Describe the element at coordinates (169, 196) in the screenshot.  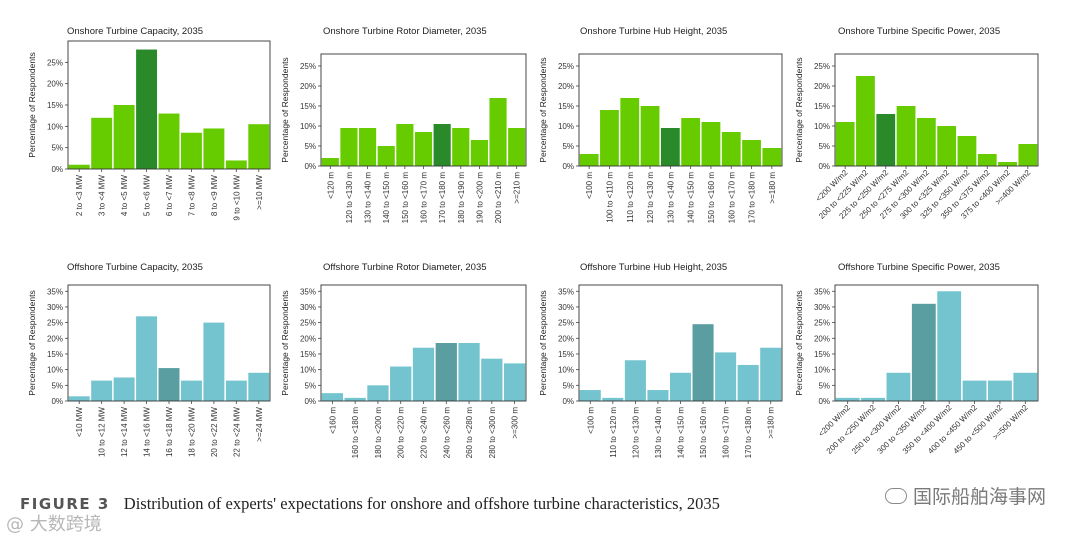
I see `x-tick-label: 6 to <7 MW` at that location.